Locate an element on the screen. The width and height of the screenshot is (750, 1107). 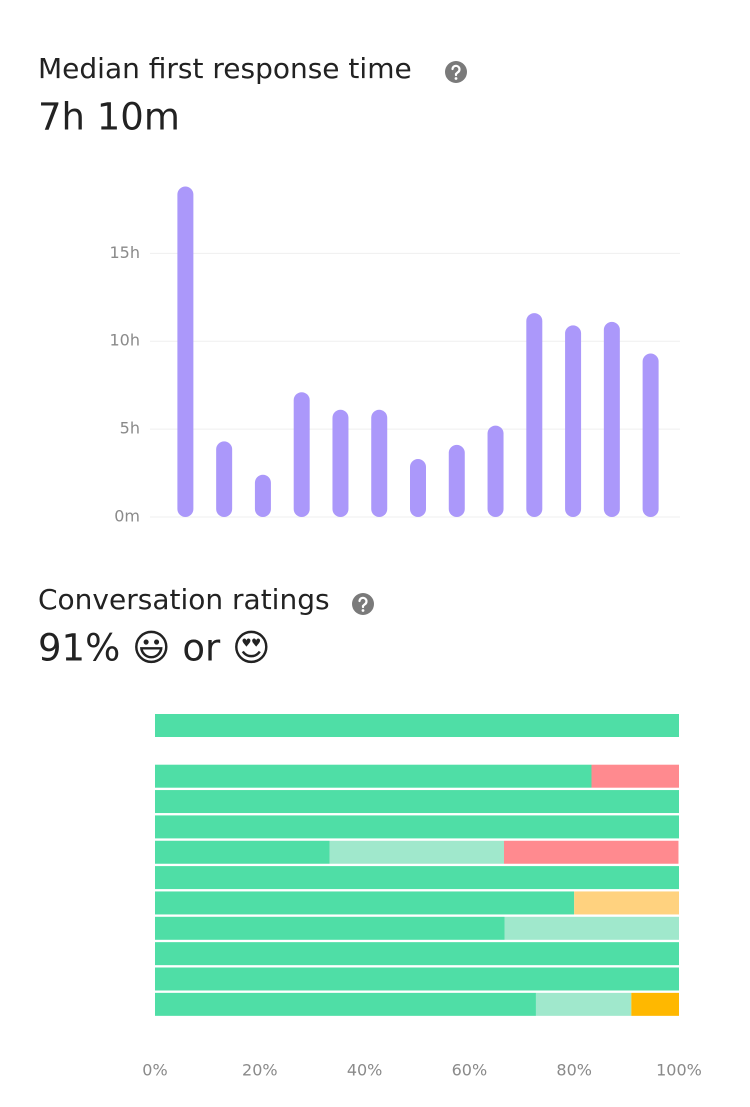
y-tick-label: 15h is located at coordinates (125, 252).